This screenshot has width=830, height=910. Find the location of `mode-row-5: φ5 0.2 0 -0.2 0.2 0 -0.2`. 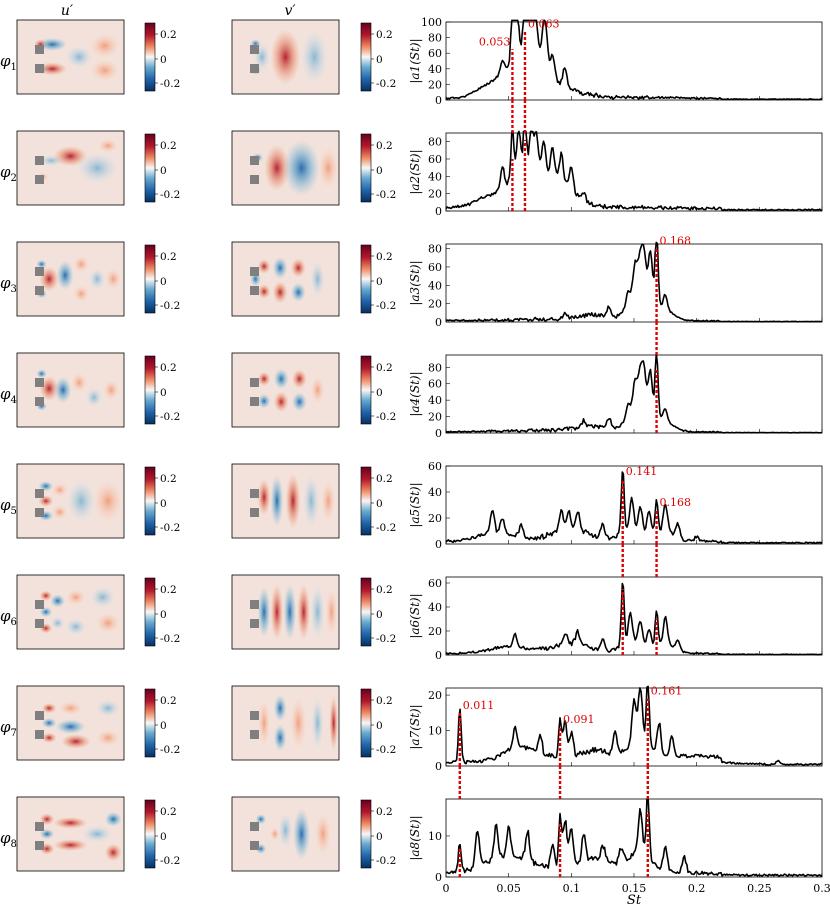

mode-row-5: φ5 0.2 0 -0.2 0.2 0 -0.2 is located at coordinates (198, 501).